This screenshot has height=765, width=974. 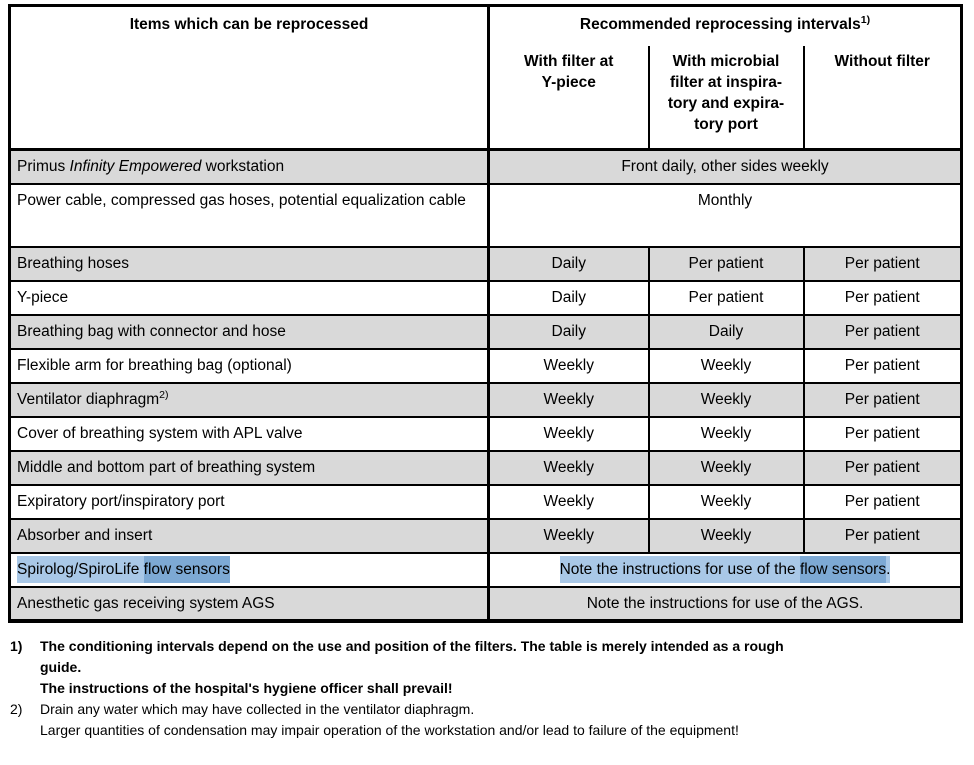 What do you see at coordinates (249, 501) in the screenshot?
I see `item-cell: Expiratory port/inspiratory port` at bounding box center [249, 501].